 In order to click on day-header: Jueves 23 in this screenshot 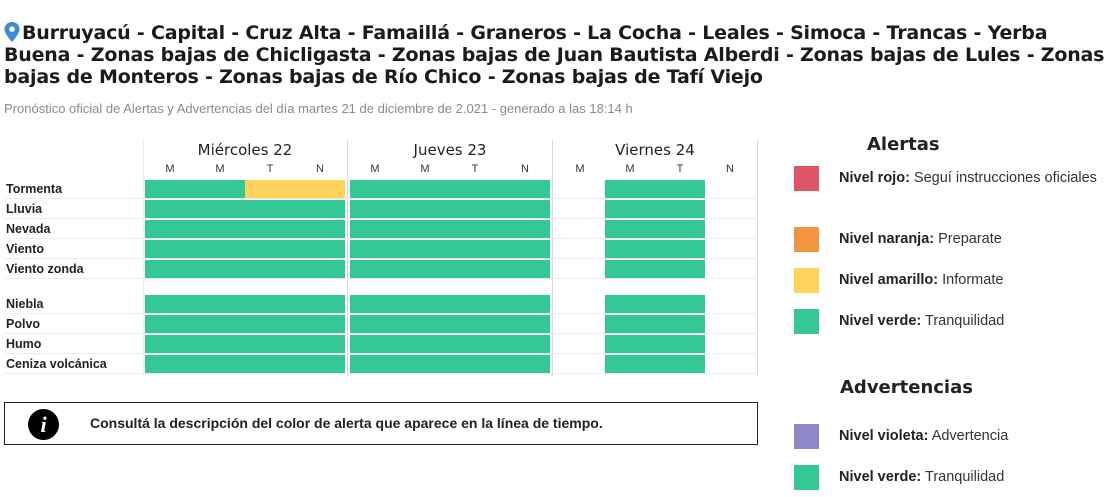, I will do `click(450, 150)`.